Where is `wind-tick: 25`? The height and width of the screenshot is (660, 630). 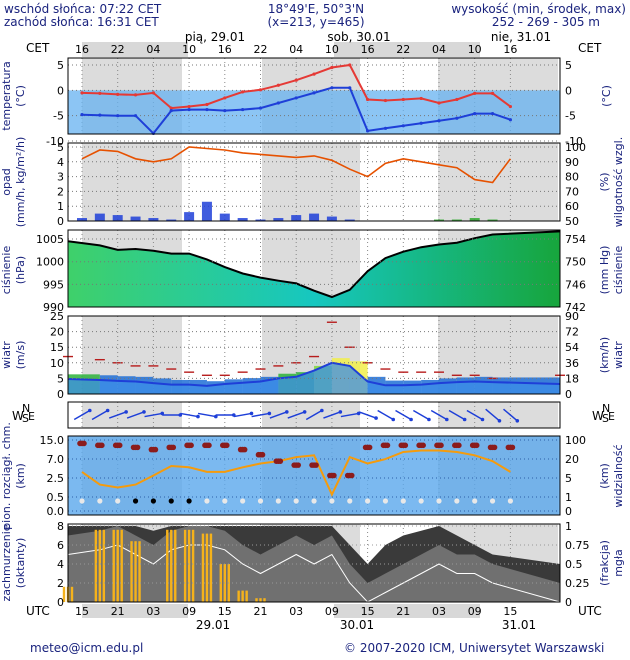 wind-tick: 25 is located at coordinates (57, 316).